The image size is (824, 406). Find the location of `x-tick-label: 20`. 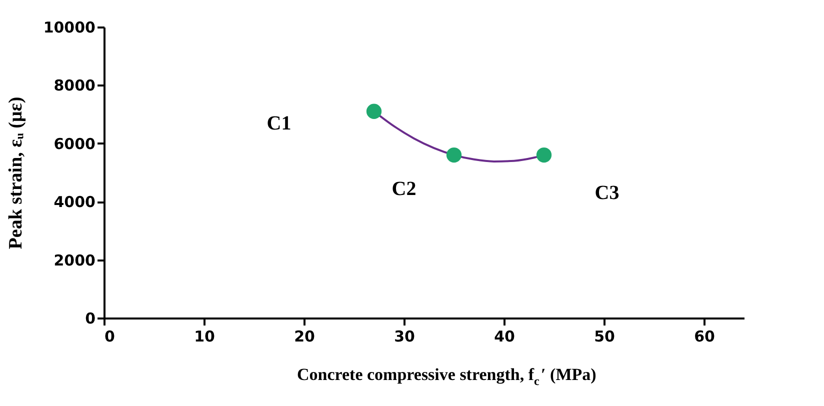

x-tick-label: 20 is located at coordinates (304, 337).